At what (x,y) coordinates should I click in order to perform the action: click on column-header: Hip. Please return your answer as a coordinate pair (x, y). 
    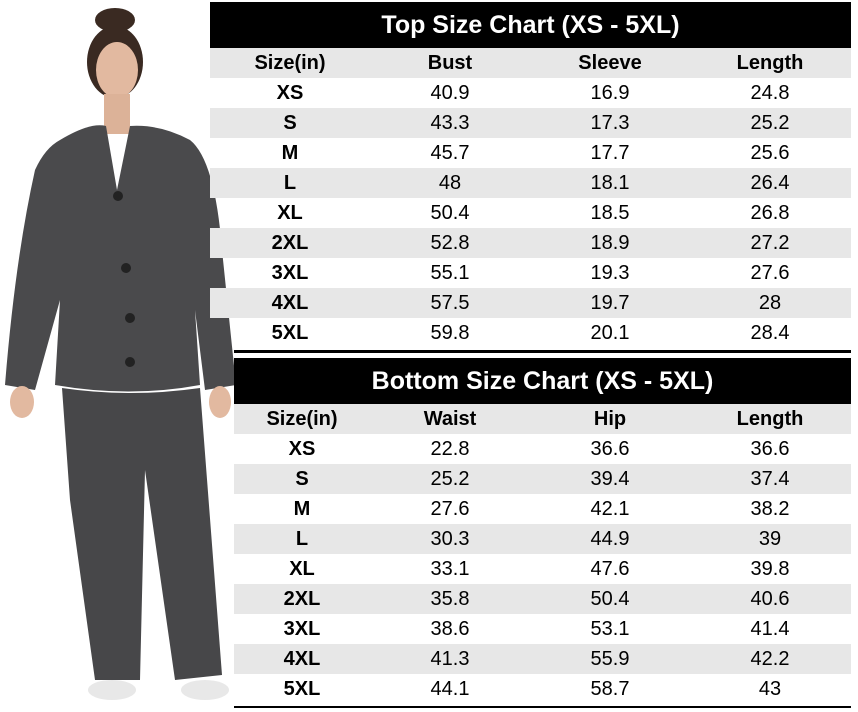
    Looking at the image, I should click on (610, 419).